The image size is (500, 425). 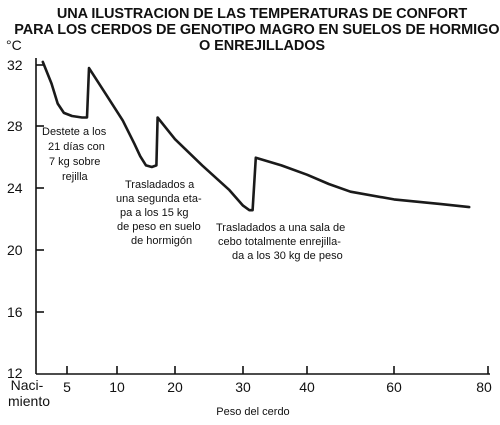 I want to click on annotation-second-stage-line: una segunda eta-, so click(x=159, y=199).